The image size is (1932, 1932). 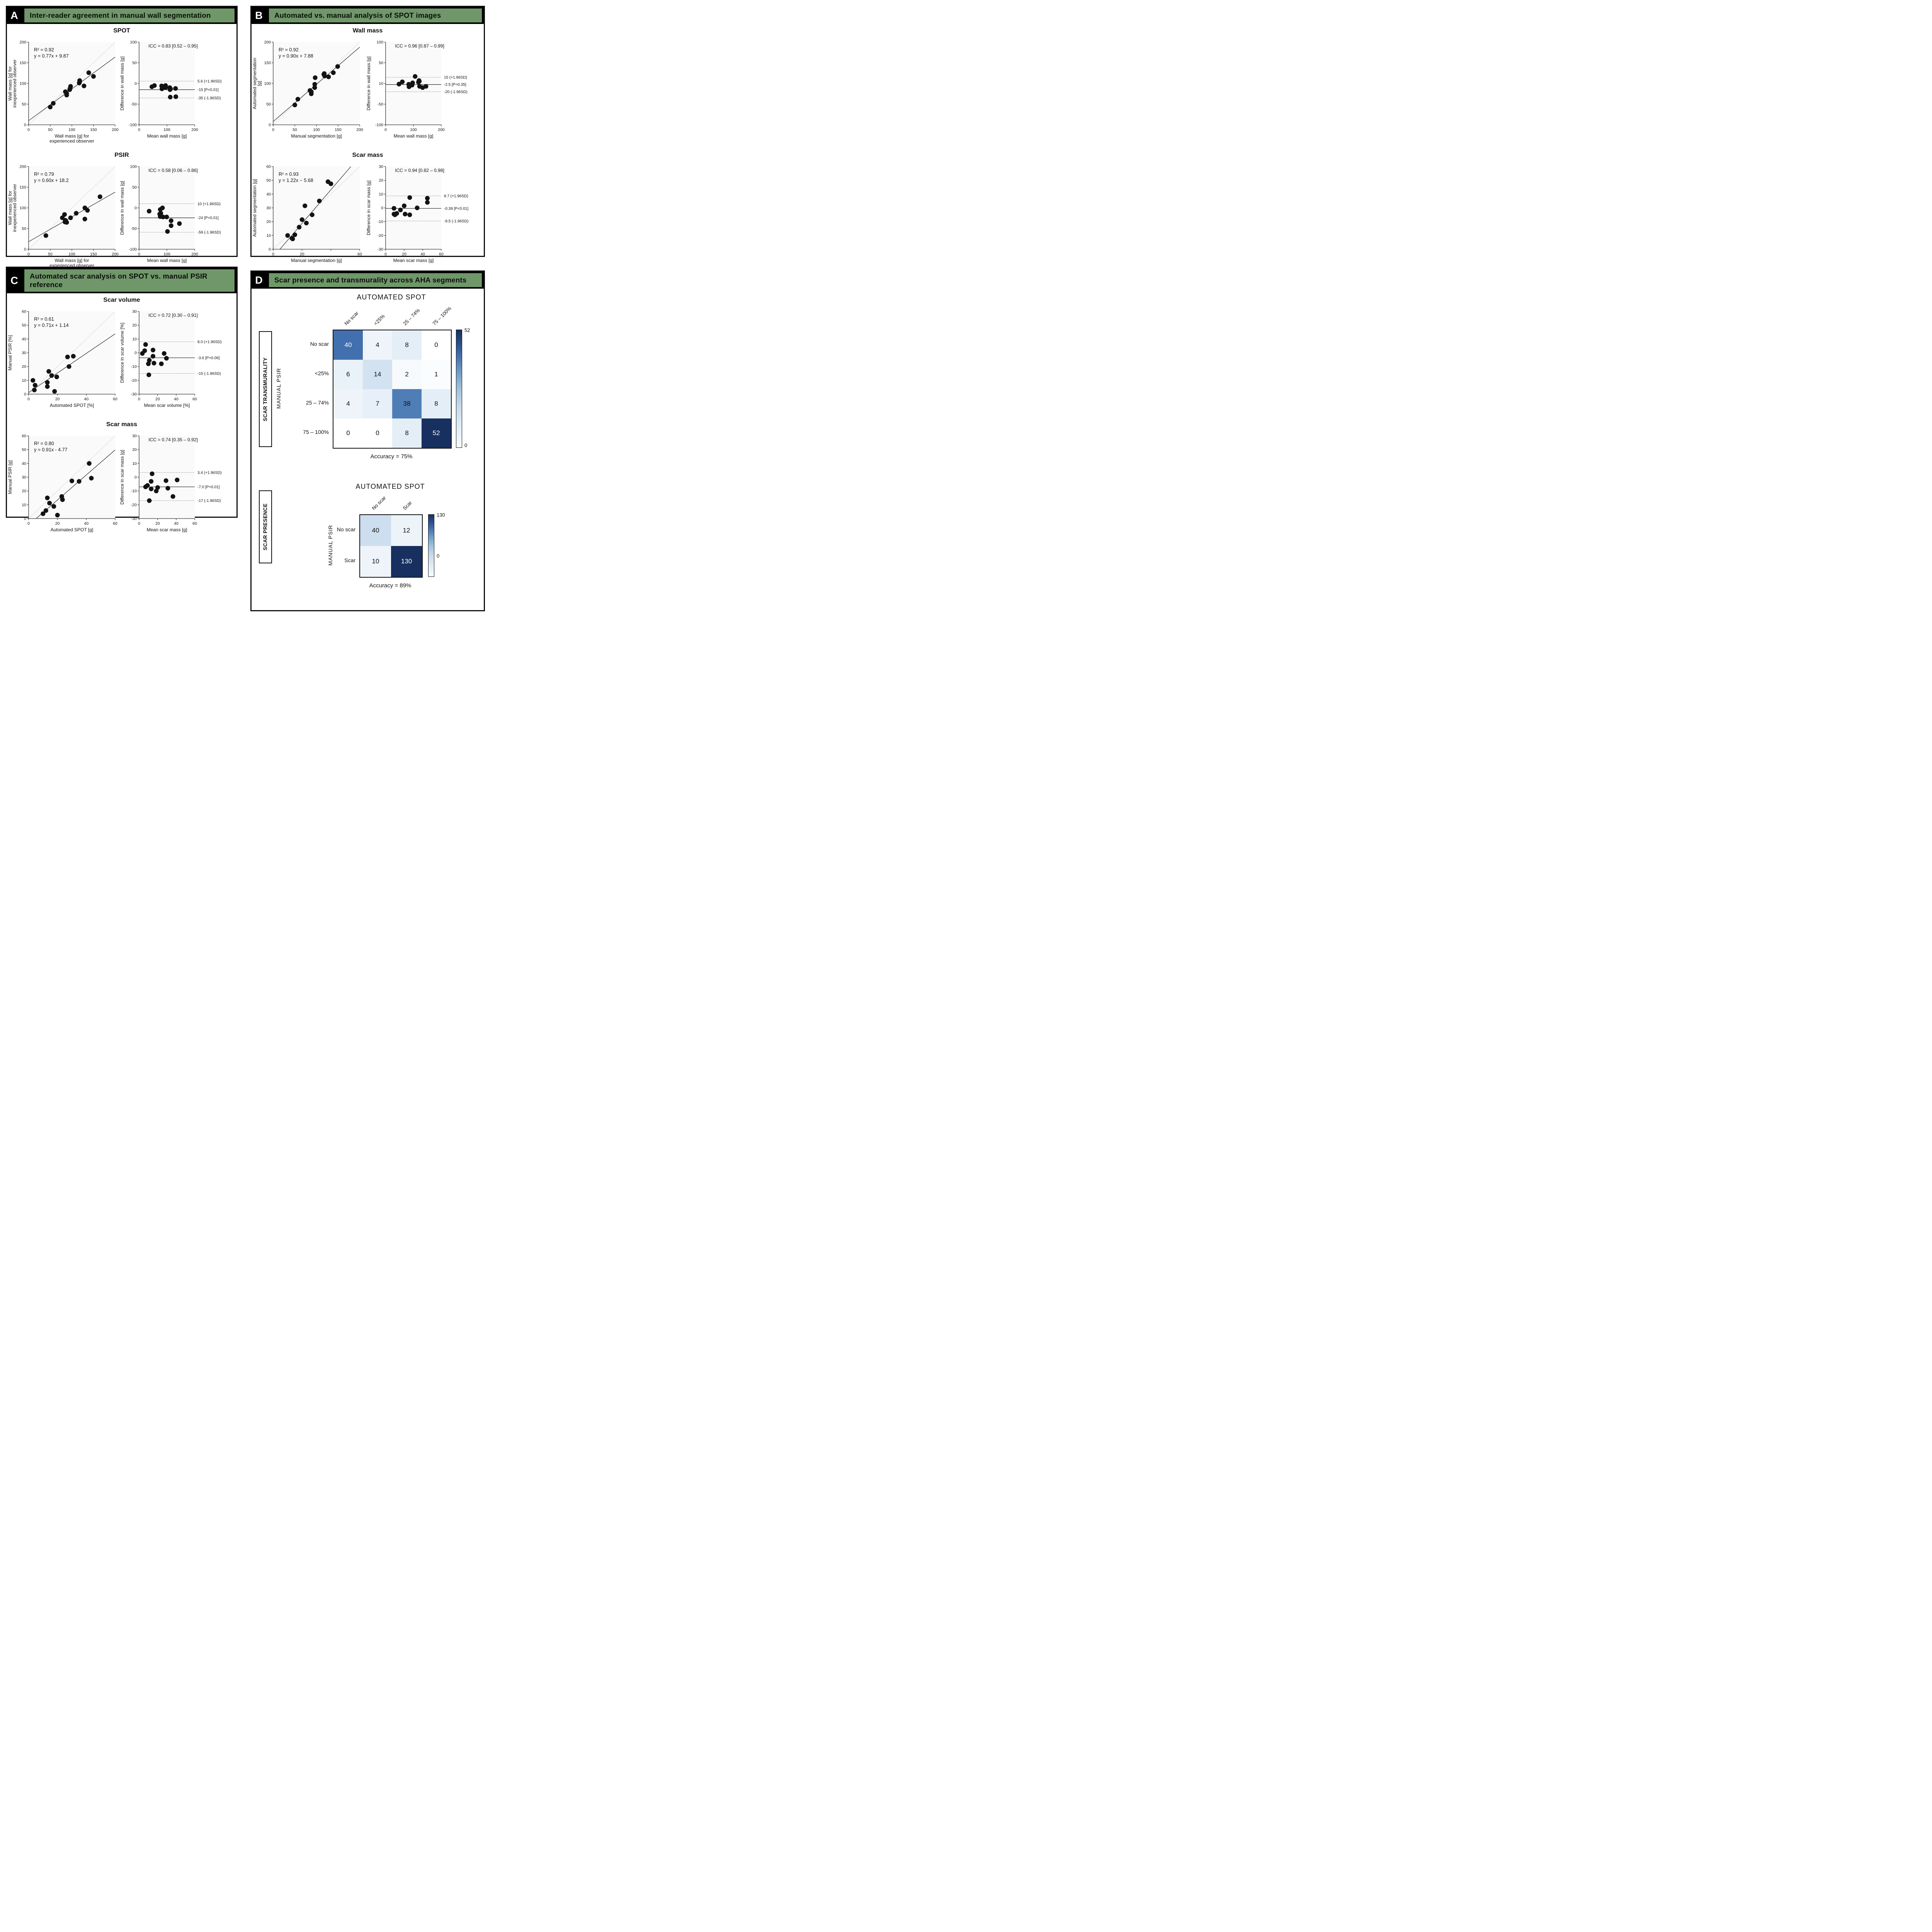 What do you see at coordinates (436, 345) in the screenshot?
I see `matrix-cell: 0` at bounding box center [436, 345].